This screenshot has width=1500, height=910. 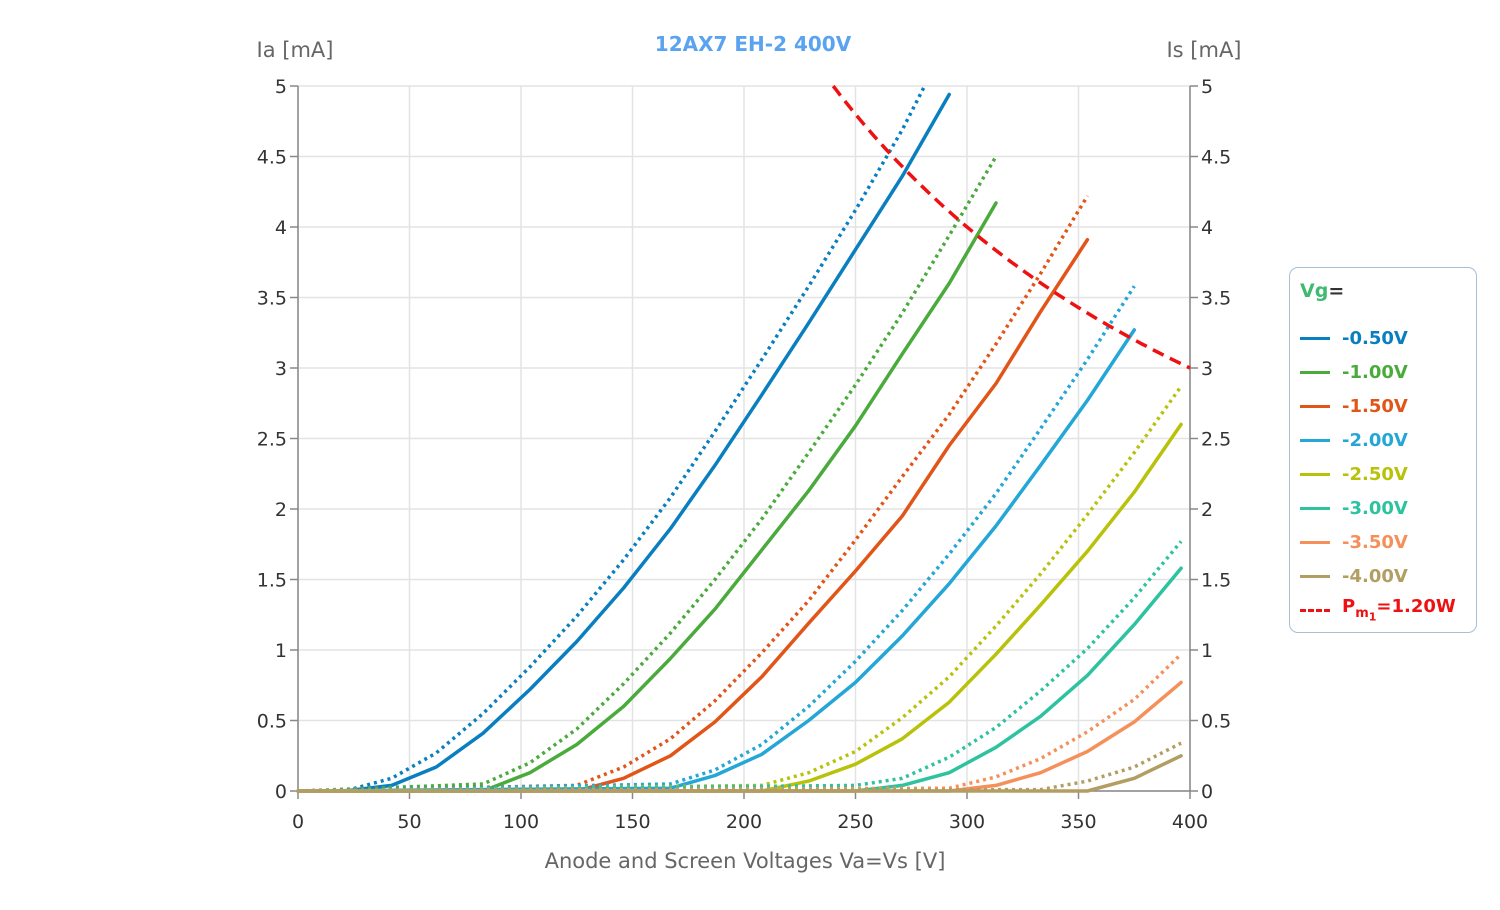 What do you see at coordinates (1375, 508) in the screenshot?
I see `legend-label: -3.00V` at bounding box center [1375, 508].